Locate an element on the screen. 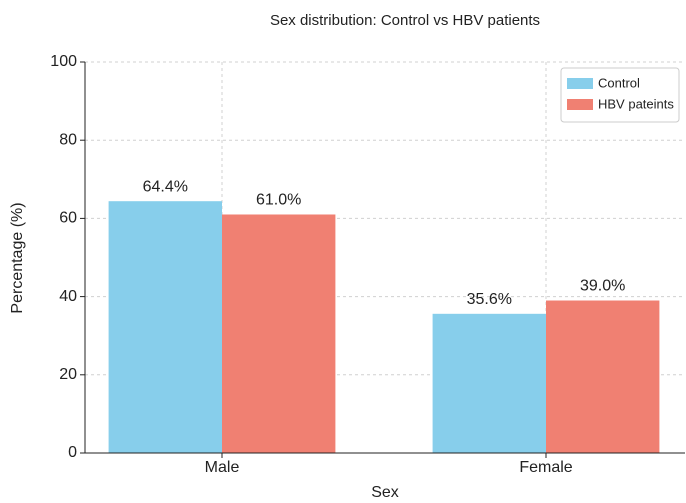 The image size is (686, 503). value-label: 39.0% is located at coordinates (602, 286).